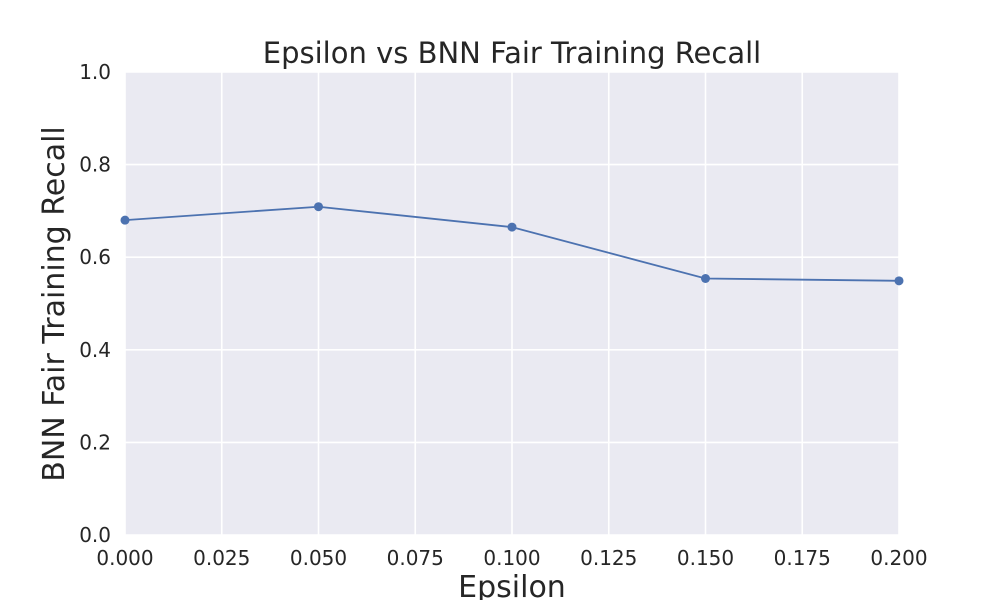 The width and height of the screenshot is (1000, 604). What do you see at coordinates (512, 244) in the screenshot?
I see `series-layer` at bounding box center [512, 244].